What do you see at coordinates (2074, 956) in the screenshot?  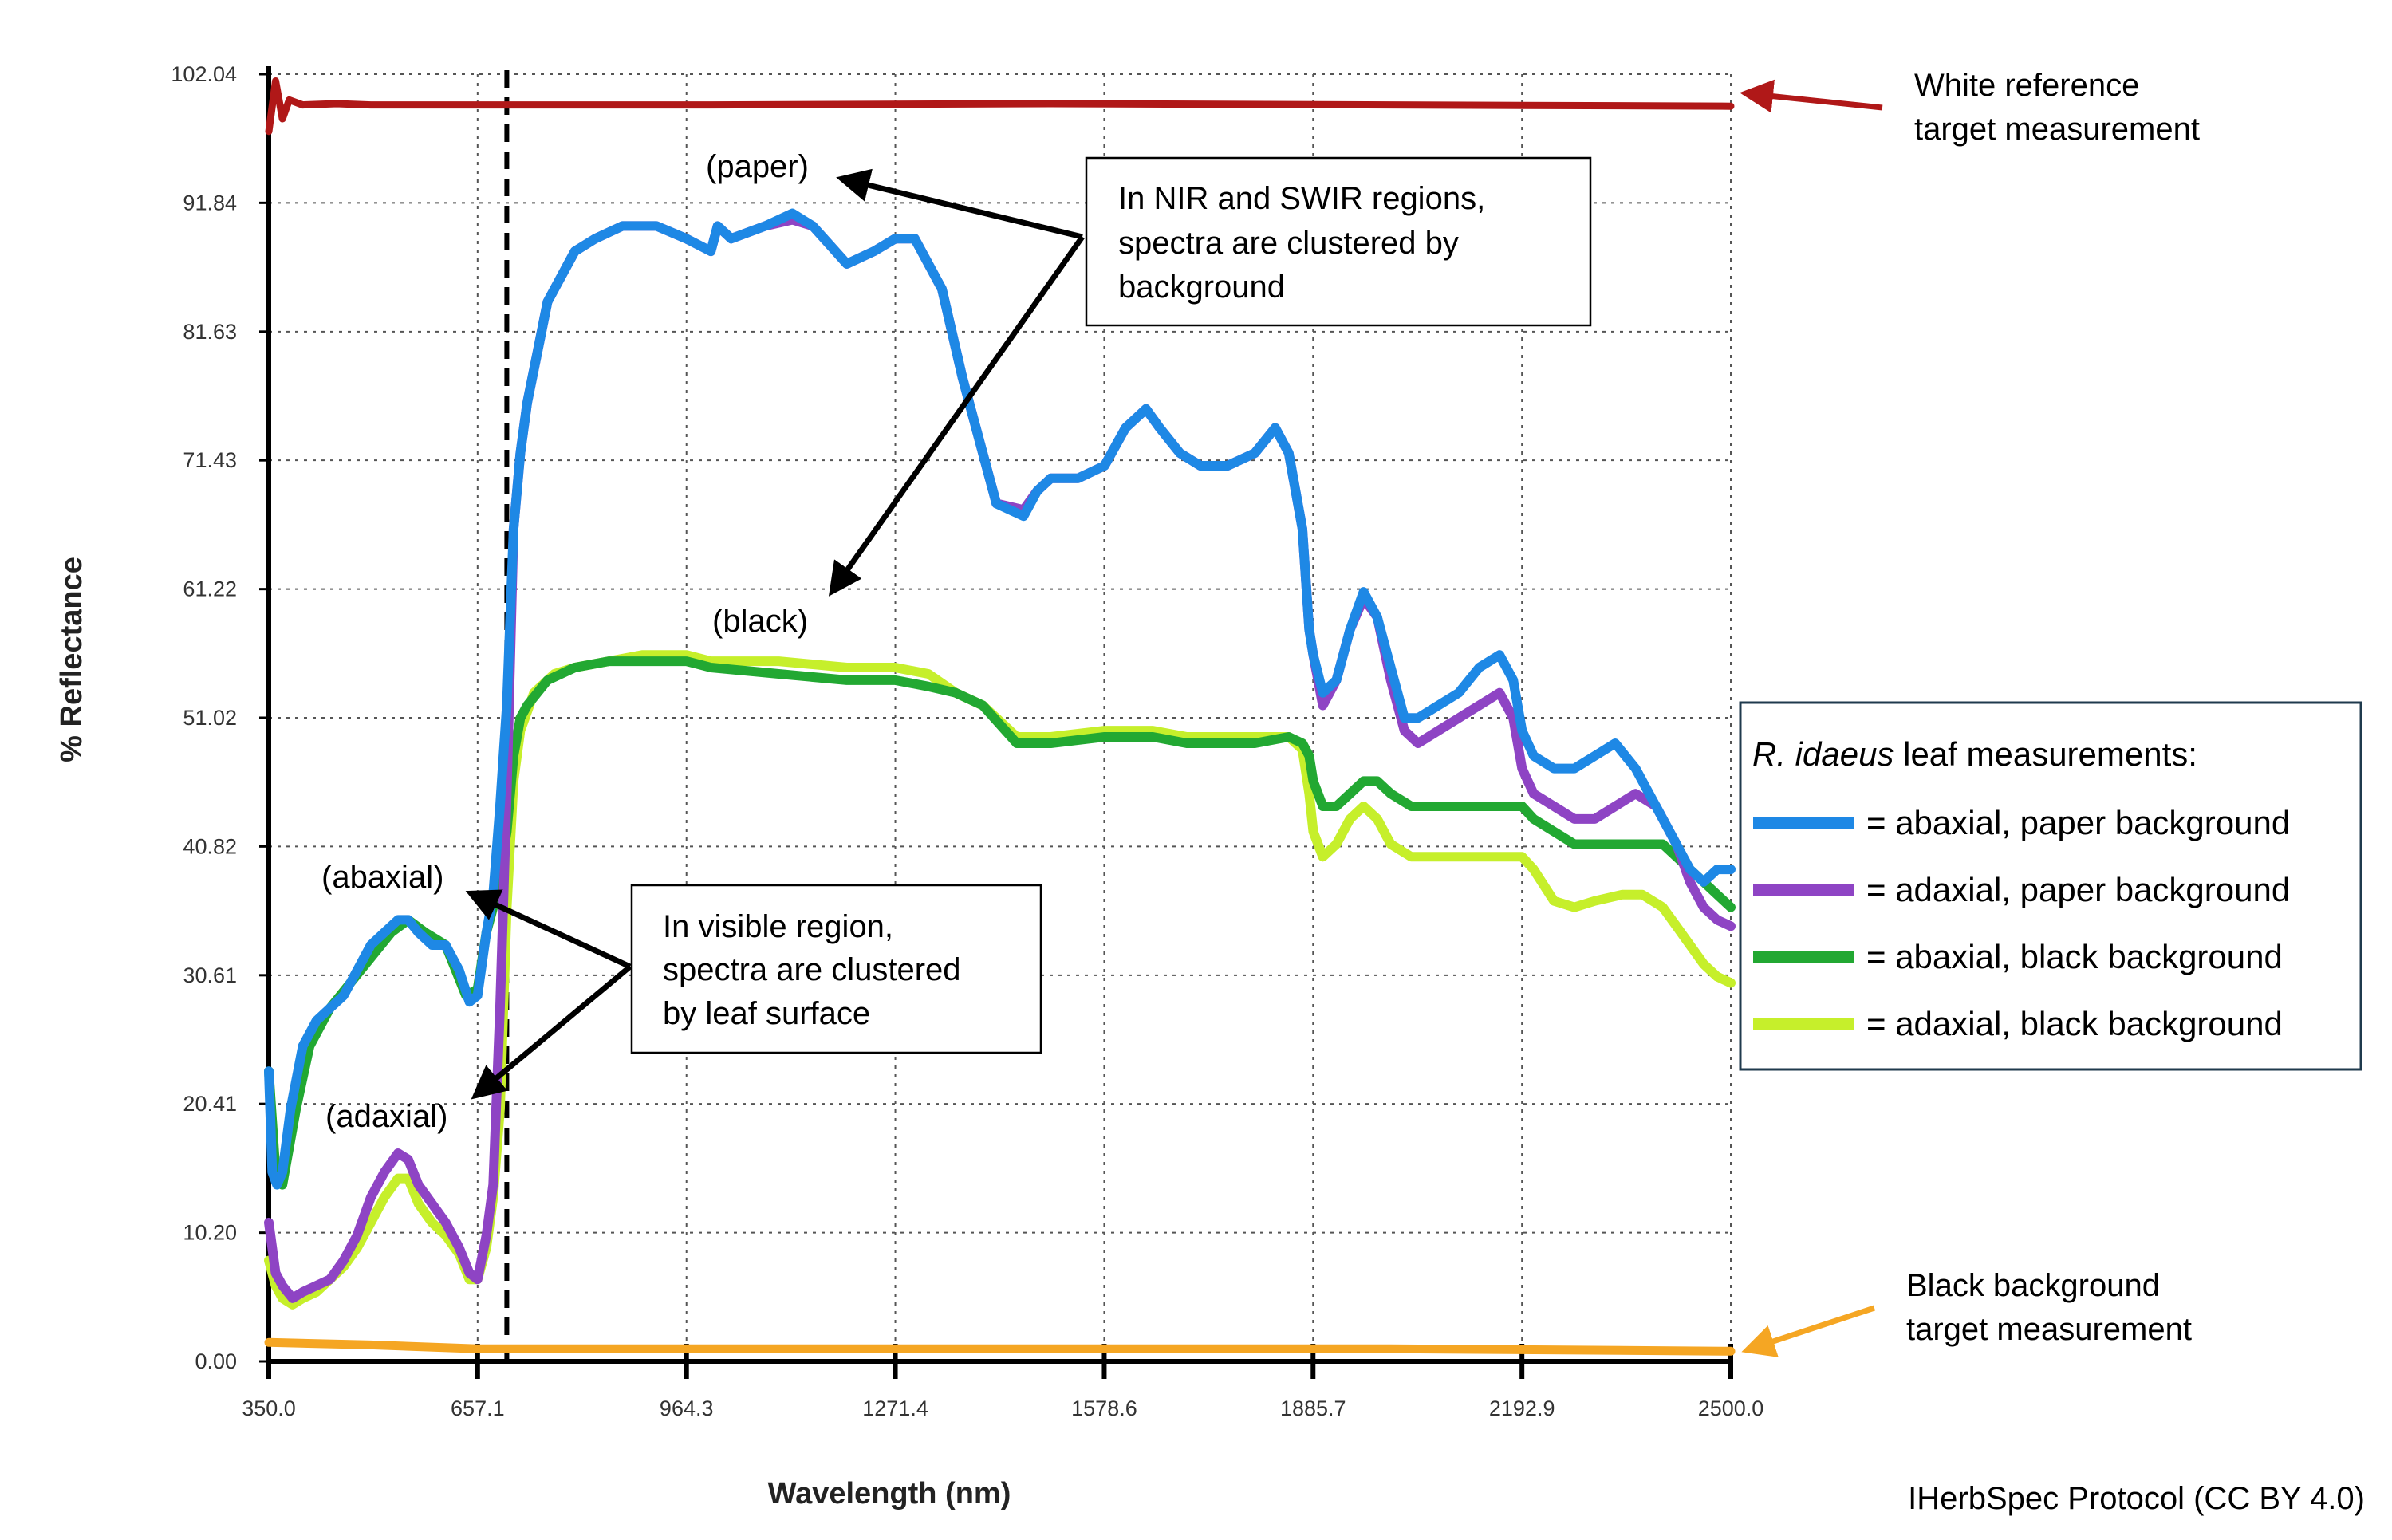 I see `legend-label-abaxial-black: = abaxial, black background` at bounding box center [2074, 956].